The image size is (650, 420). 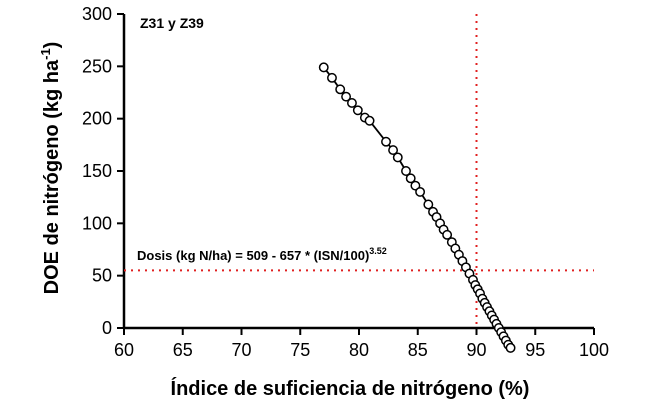 What do you see at coordinates (172, 23) in the screenshot?
I see `panel-label: Z31 y Z39` at bounding box center [172, 23].